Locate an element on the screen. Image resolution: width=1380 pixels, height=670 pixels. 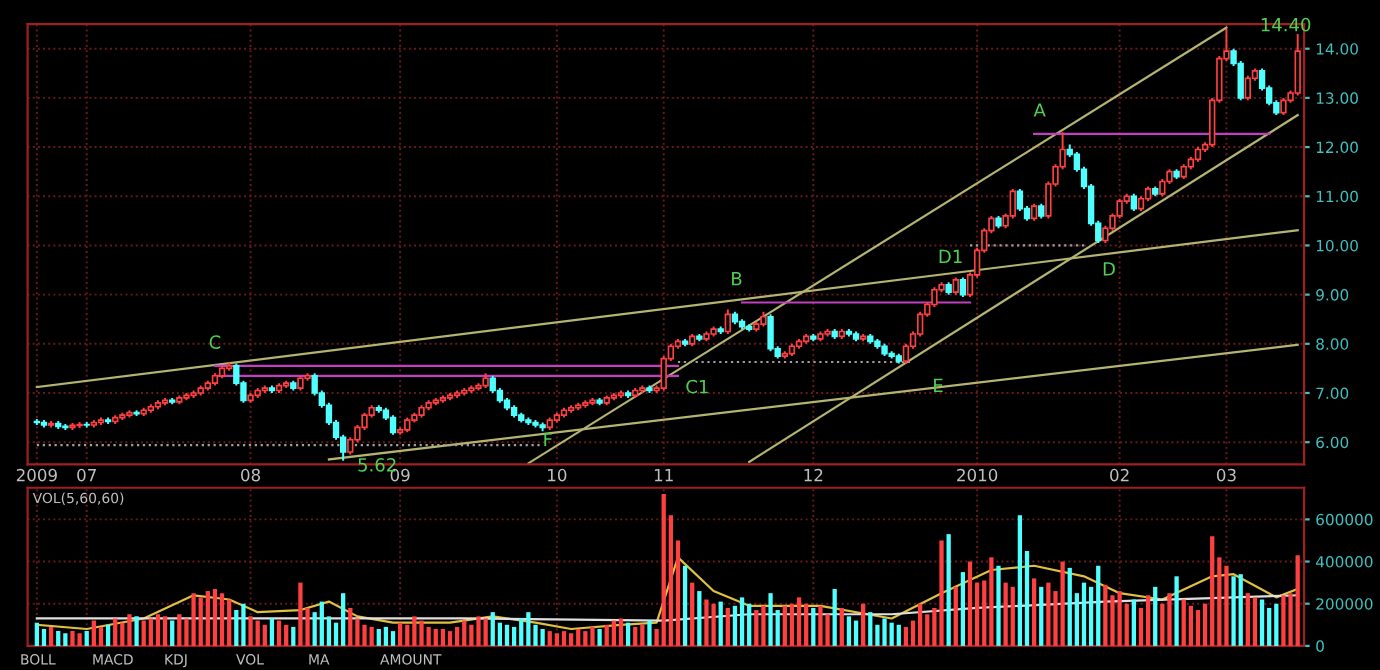
x-tick-label: 08 is located at coordinates (251, 475).